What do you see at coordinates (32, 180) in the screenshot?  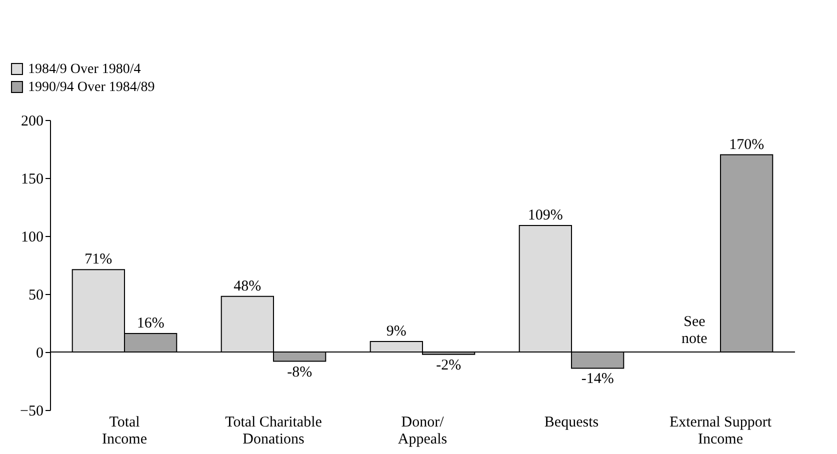 I see `y-tick-label: 150` at bounding box center [32, 180].